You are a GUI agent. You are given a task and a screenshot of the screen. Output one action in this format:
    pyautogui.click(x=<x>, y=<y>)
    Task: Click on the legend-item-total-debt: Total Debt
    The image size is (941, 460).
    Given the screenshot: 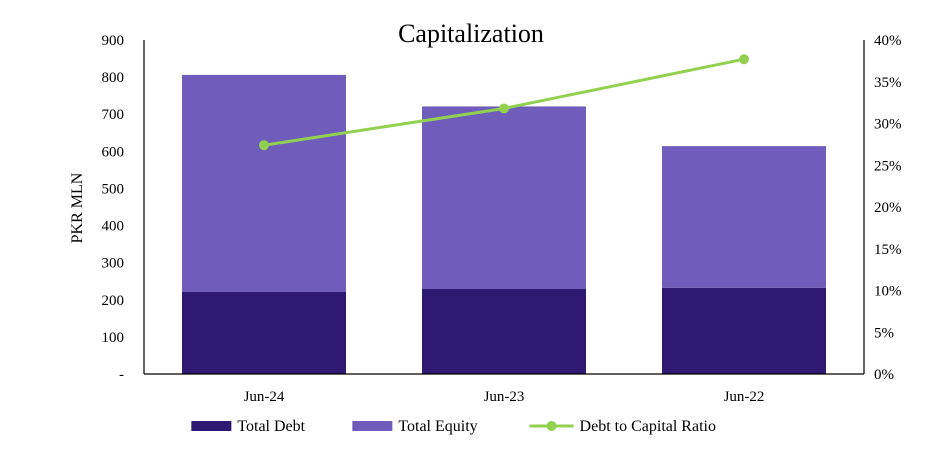 What is the action you would take?
    pyautogui.click(x=248, y=426)
    